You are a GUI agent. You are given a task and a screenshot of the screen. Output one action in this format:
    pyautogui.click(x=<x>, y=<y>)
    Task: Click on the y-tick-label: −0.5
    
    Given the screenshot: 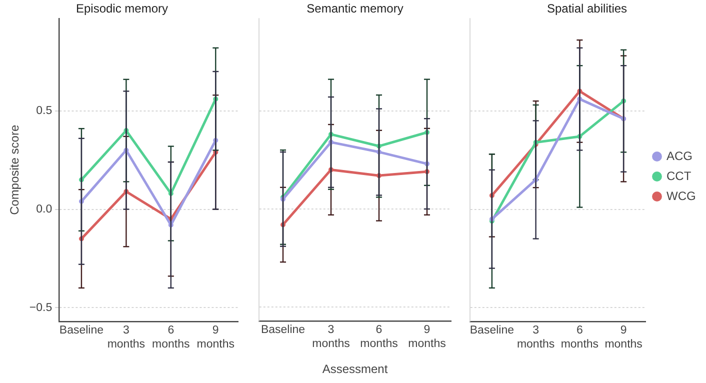 What is the action you would take?
    pyautogui.click(x=40, y=308)
    